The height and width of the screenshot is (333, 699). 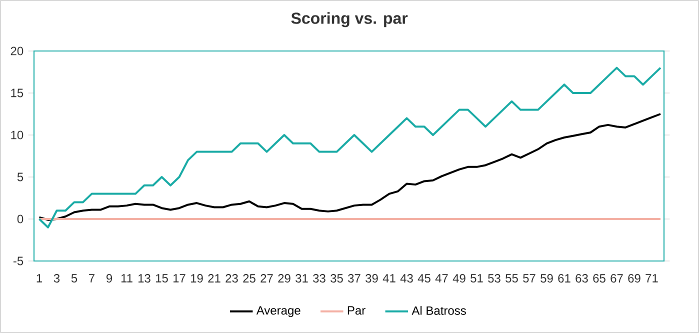 I want to click on x-tick-label: 33, so click(x=319, y=278).